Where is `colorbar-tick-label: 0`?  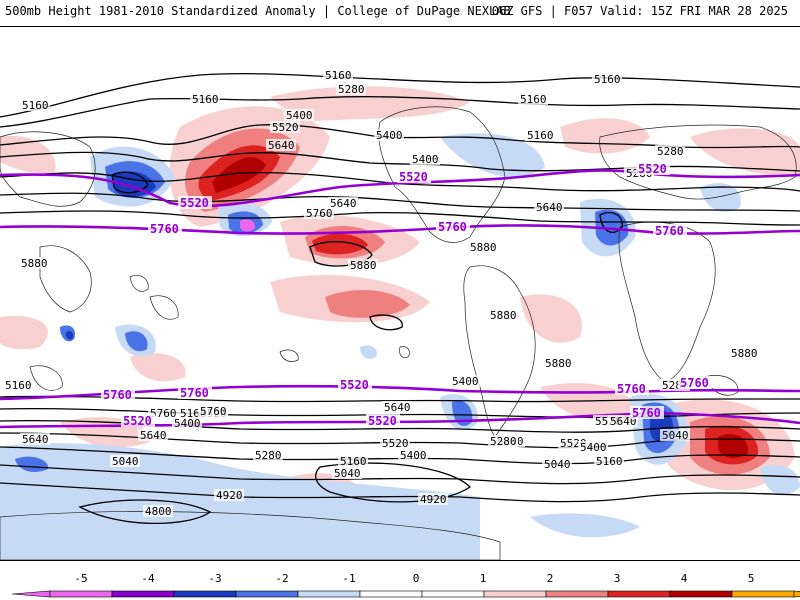 colorbar-tick-label: 0 is located at coordinates (416, 578).